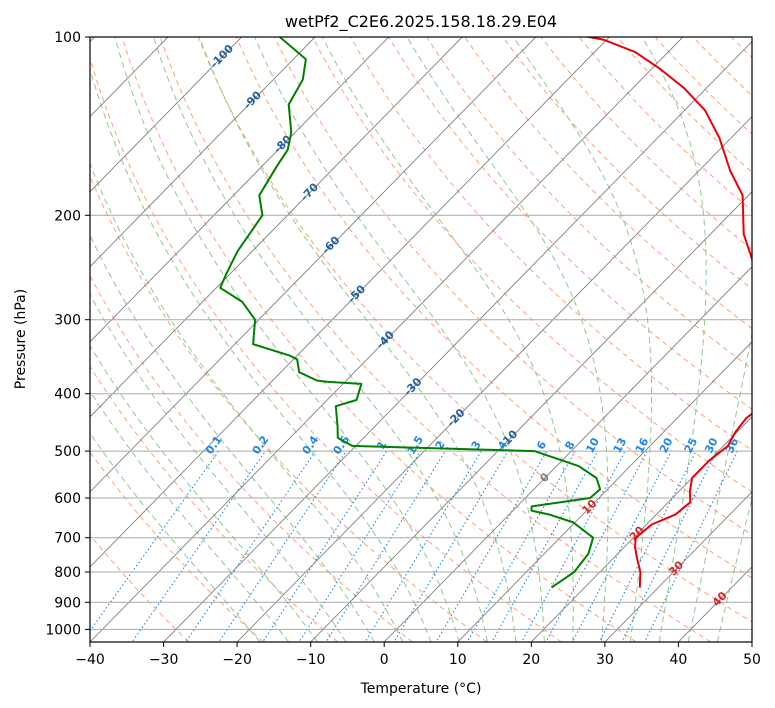  What do you see at coordinates (711, 445) in the screenshot?
I see `mixing-ratio-label: 30` at bounding box center [711, 445].